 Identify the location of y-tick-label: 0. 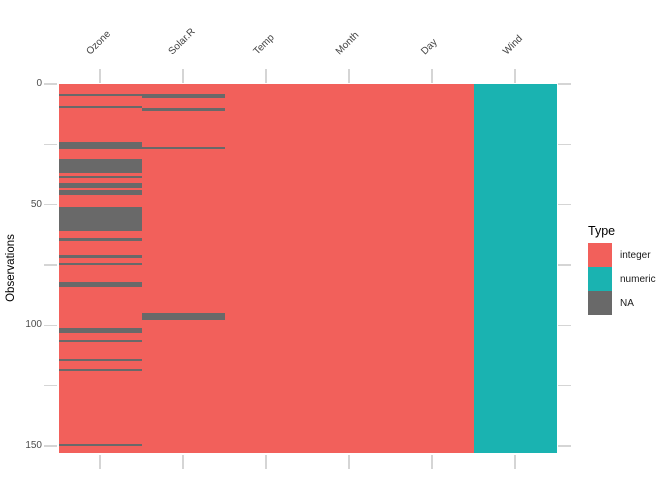
(39, 83).